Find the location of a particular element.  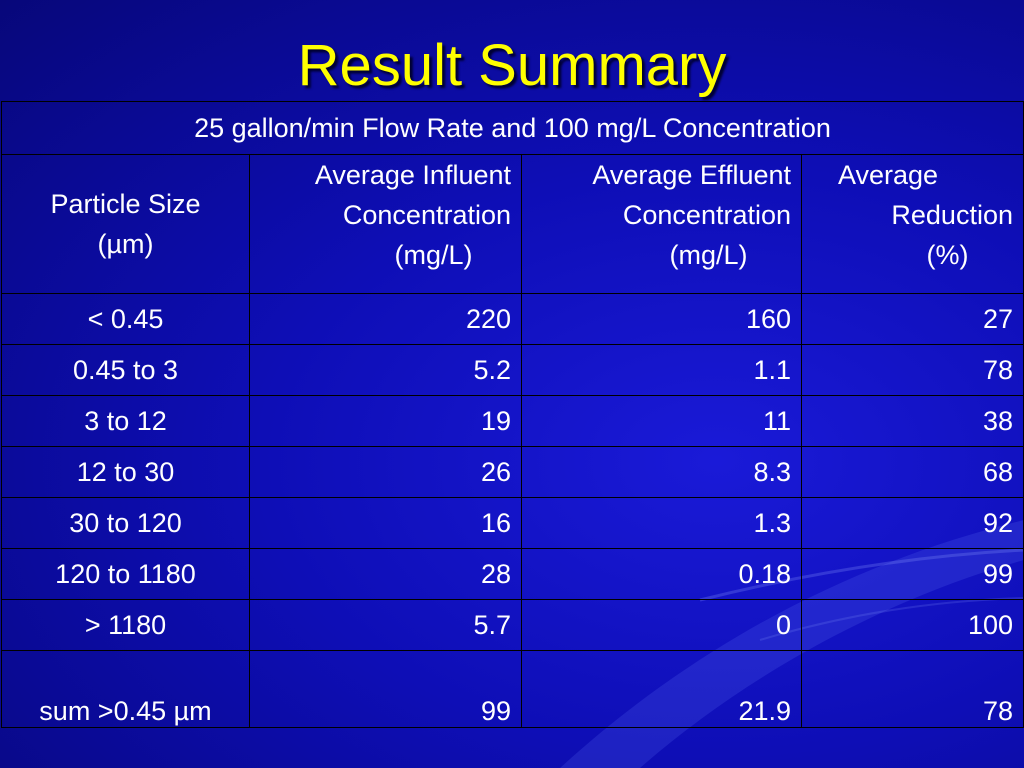

cell-influent: 26 is located at coordinates (385, 472).